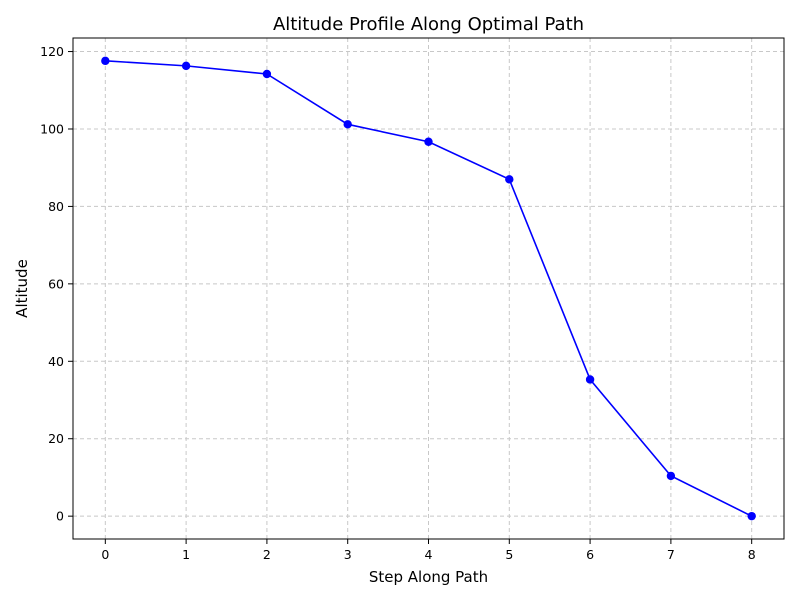  Describe the element at coordinates (752, 554) in the screenshot. I see `x-tick-label: 8` at that location.